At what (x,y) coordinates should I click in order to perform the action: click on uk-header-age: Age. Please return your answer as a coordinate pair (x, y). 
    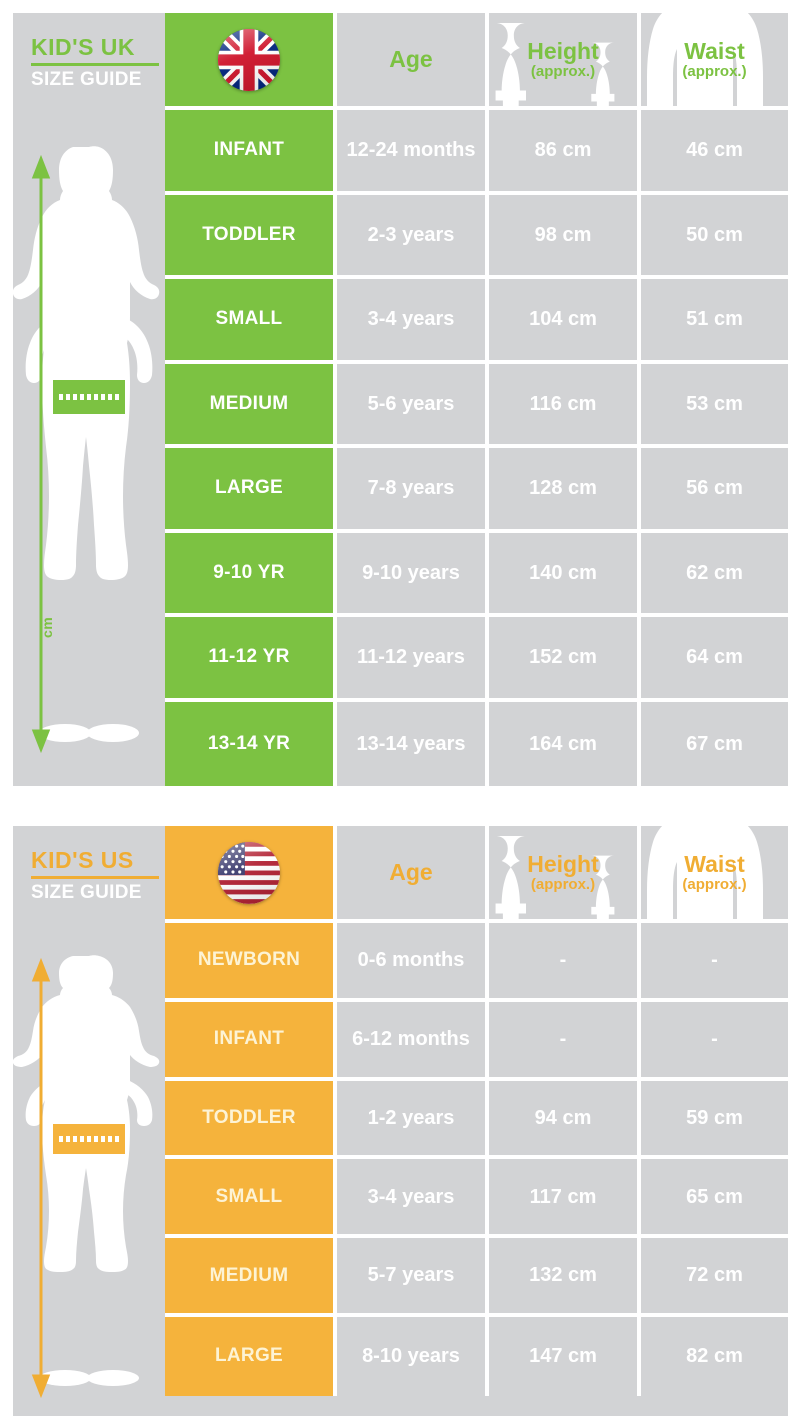
    Looking at the image, I should click on (413, 61).